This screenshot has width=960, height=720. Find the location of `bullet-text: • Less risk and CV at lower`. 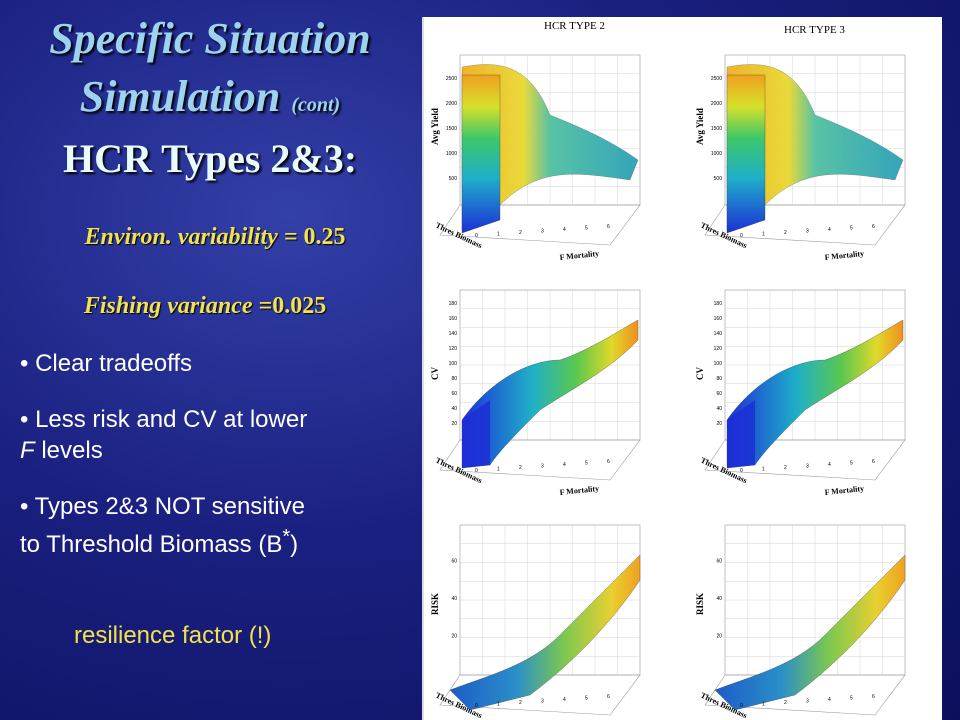

bullet-text: • Less risk and CV at lower is located at coordinates (164, 419).